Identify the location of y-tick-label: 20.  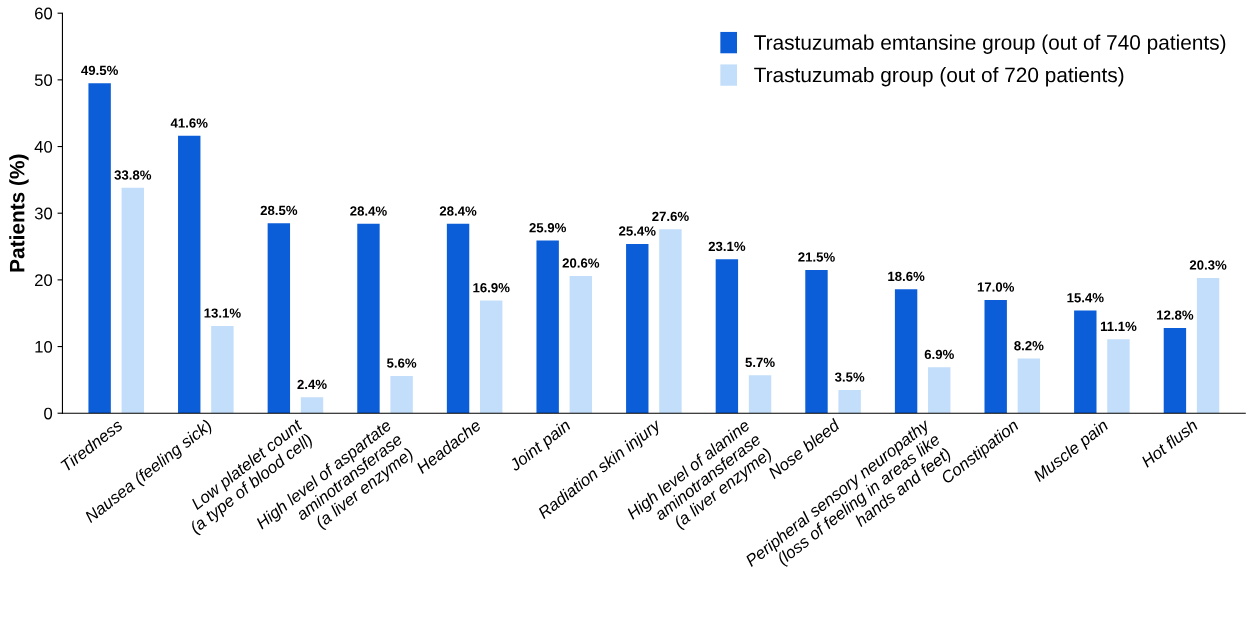
(44, 280).